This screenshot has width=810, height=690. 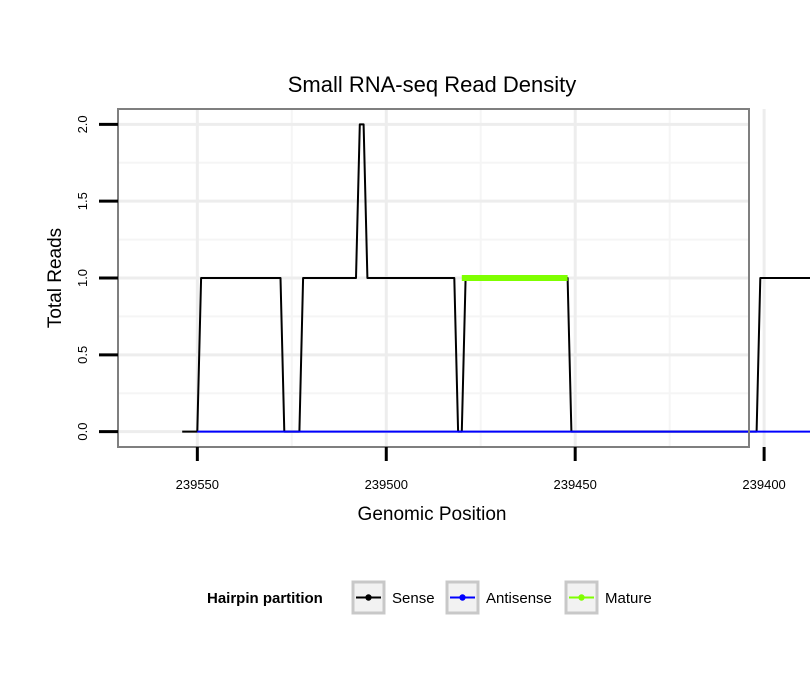 What do you see at coordinates (82, 124) in the screenshot?
I see `y-tick-label: 2.0` at bounding box center [82, 124].